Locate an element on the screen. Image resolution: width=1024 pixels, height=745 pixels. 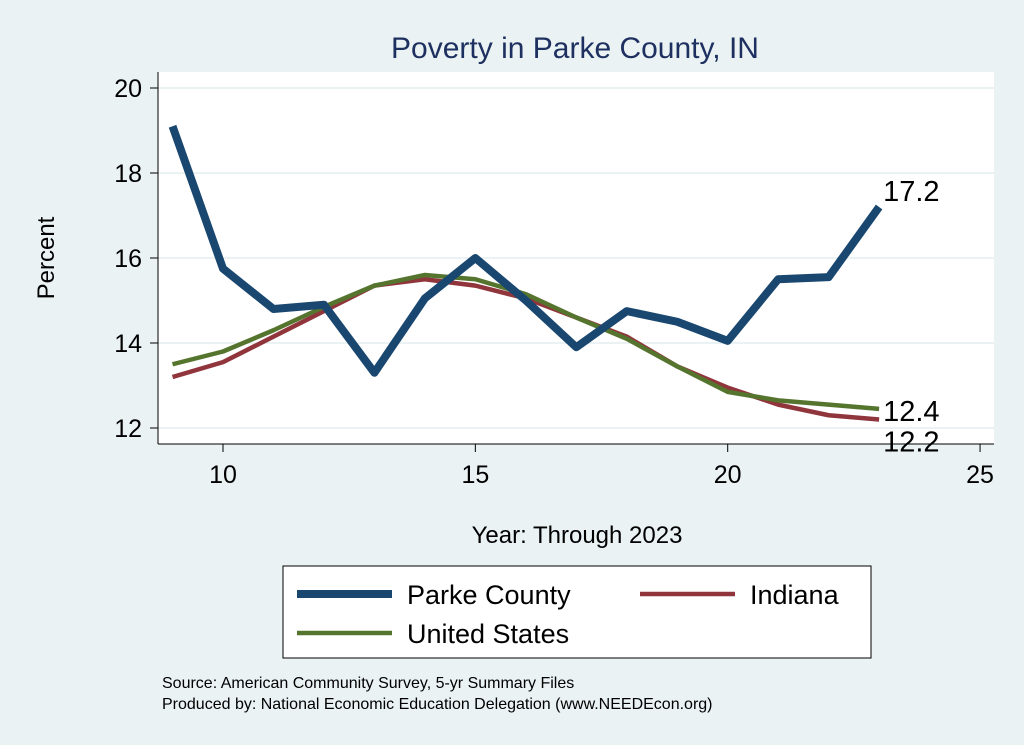
y-axis-label: Percent is located at coordinates (46, 257).